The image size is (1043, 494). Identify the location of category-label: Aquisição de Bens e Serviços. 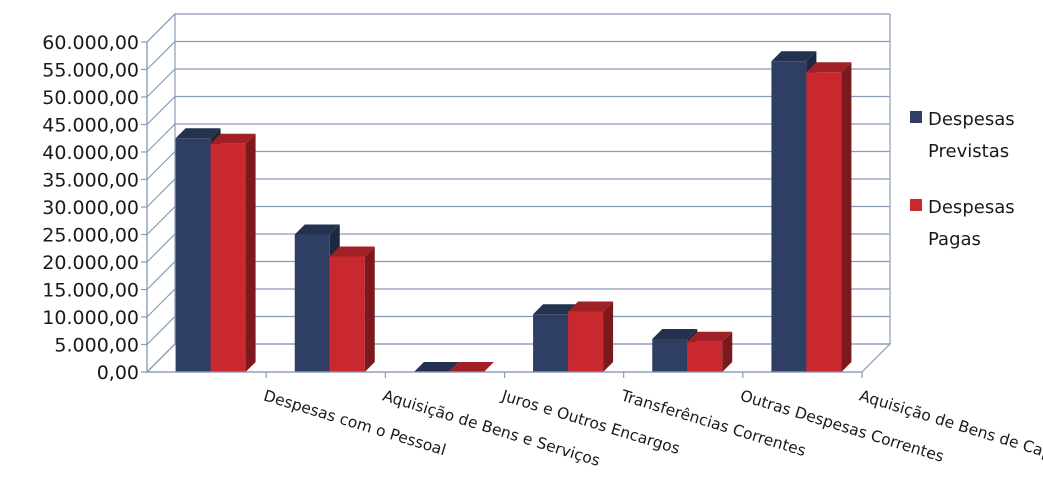
(492, 428).